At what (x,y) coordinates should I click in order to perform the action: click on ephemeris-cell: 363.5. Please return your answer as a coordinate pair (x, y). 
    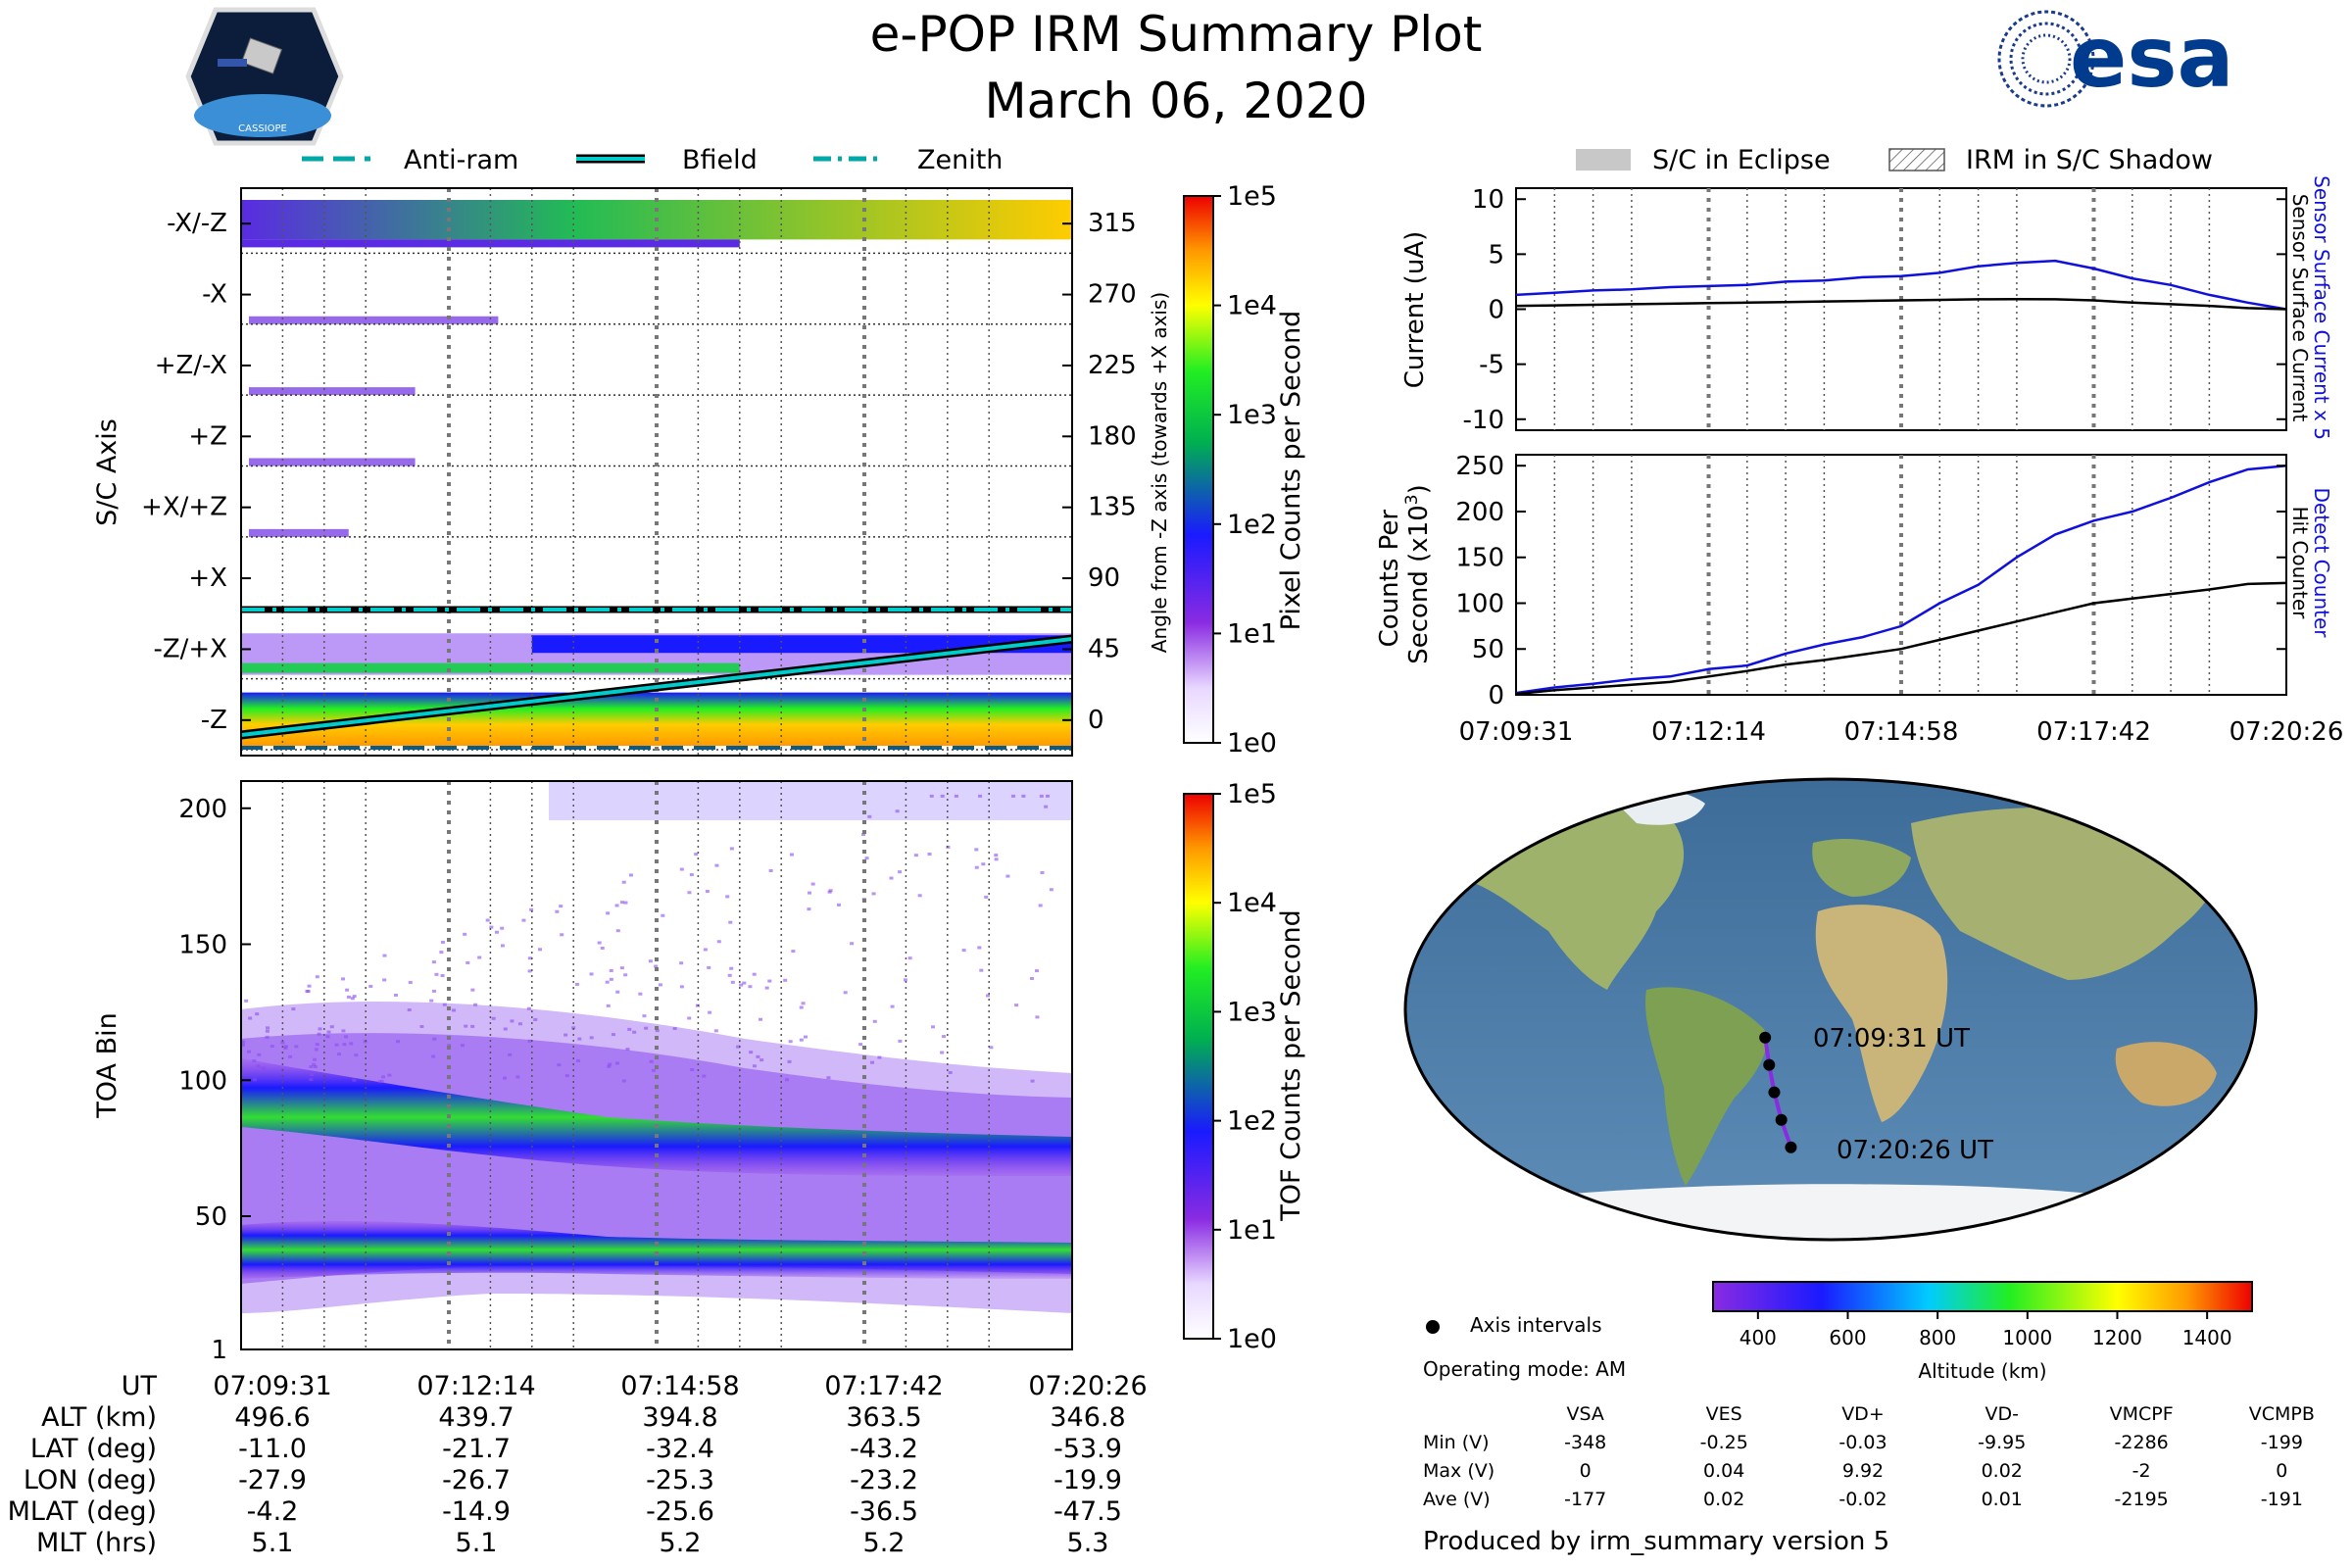
    Looking at the image, I should click on (884, 1417).